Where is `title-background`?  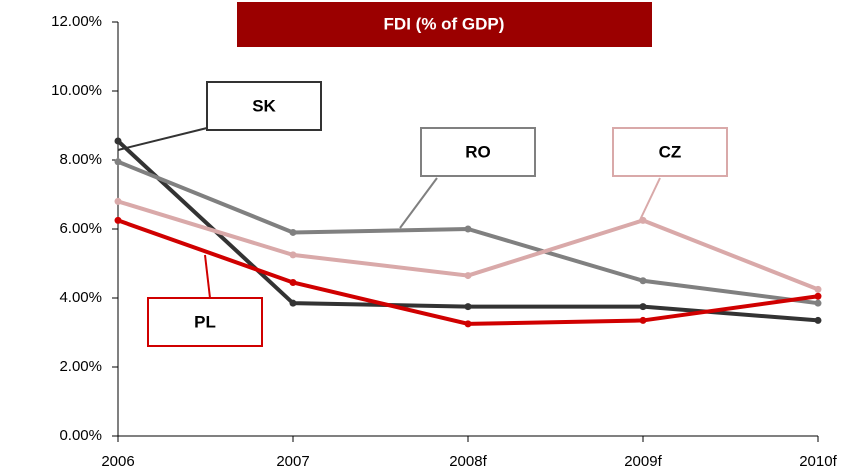 title-background is located at coordinates (444, 24).